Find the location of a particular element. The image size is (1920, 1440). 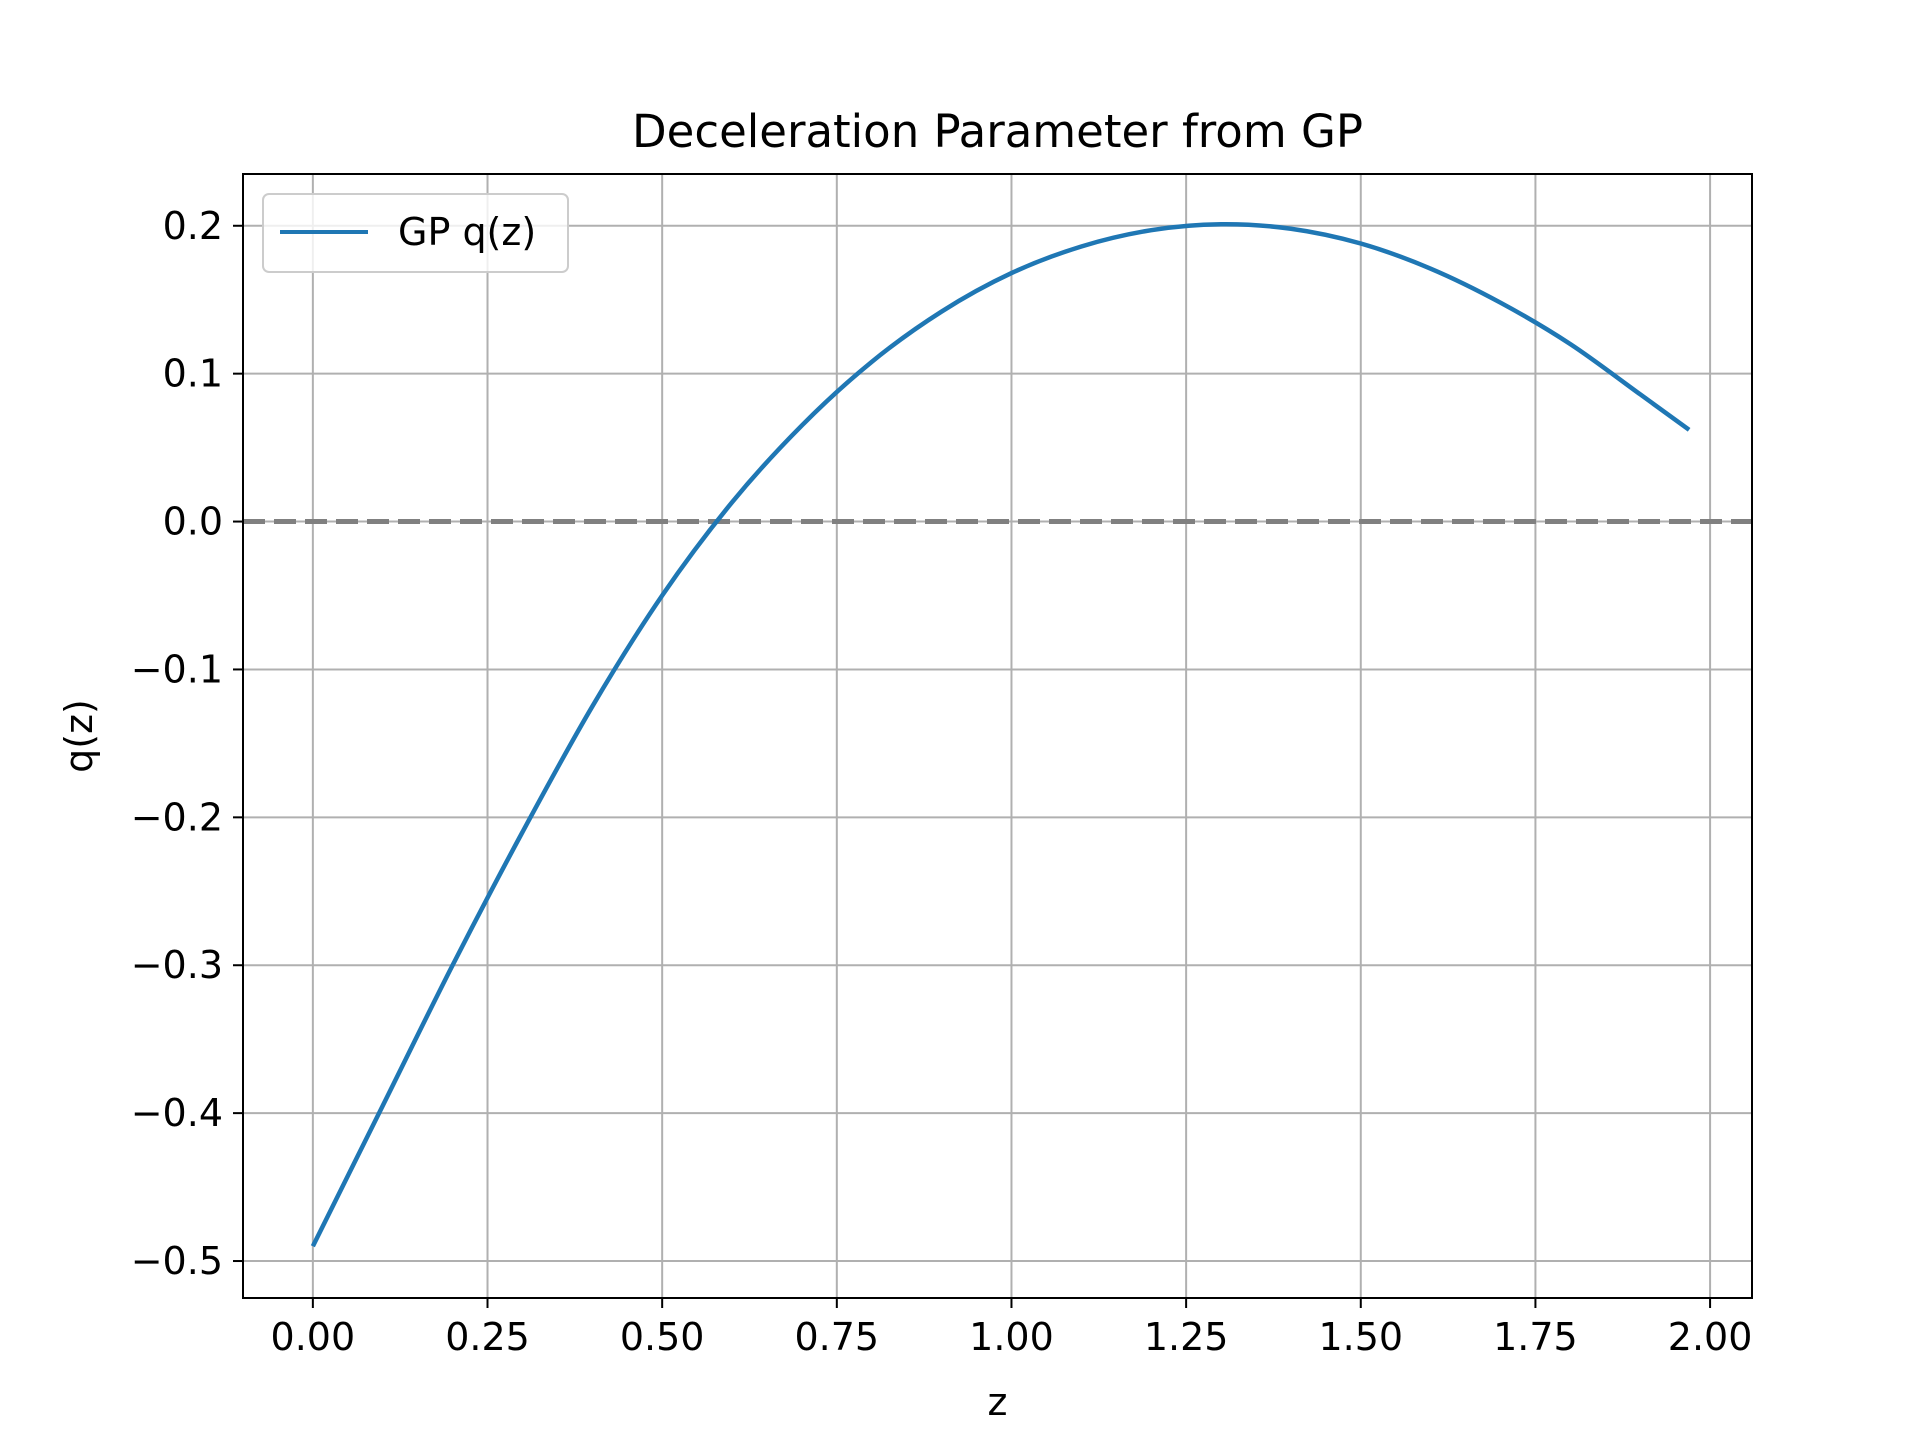

y-axis-ticks: −0.5 −0.4 −0.3 −0.2 −0.1 0.0 0.1 0.2 is located at coordinates (187, 743).